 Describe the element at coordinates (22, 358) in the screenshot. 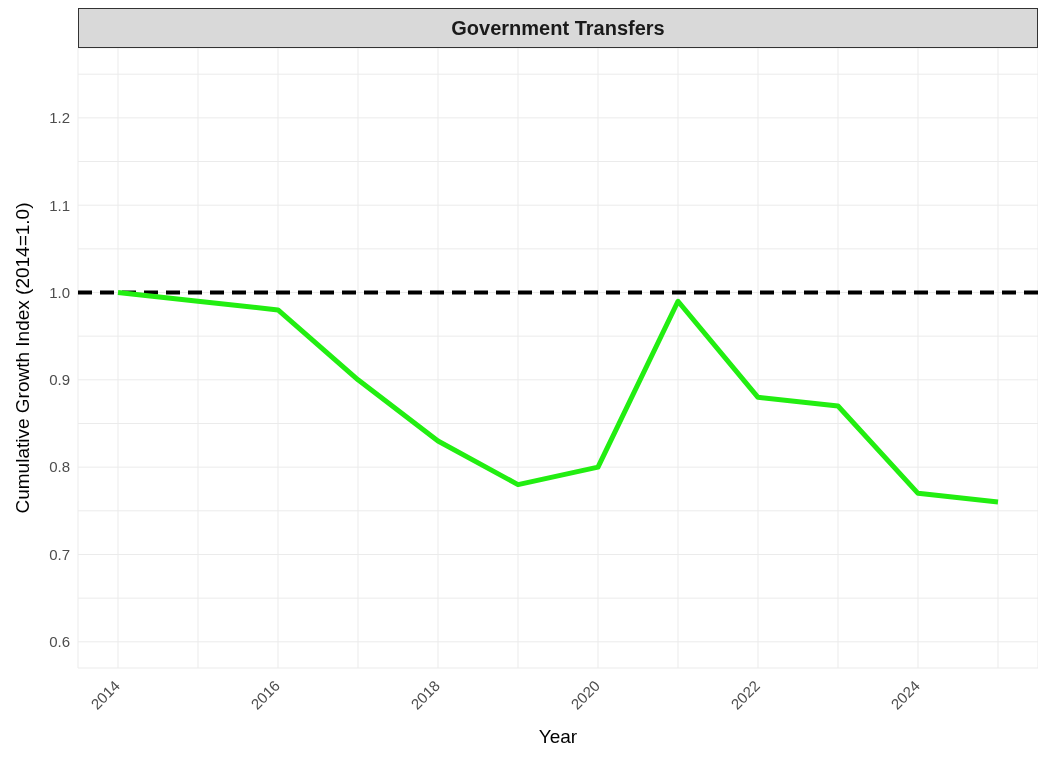

I see `y-axis-title: Cumulative Growth Index (2014=1.0)` at that location.